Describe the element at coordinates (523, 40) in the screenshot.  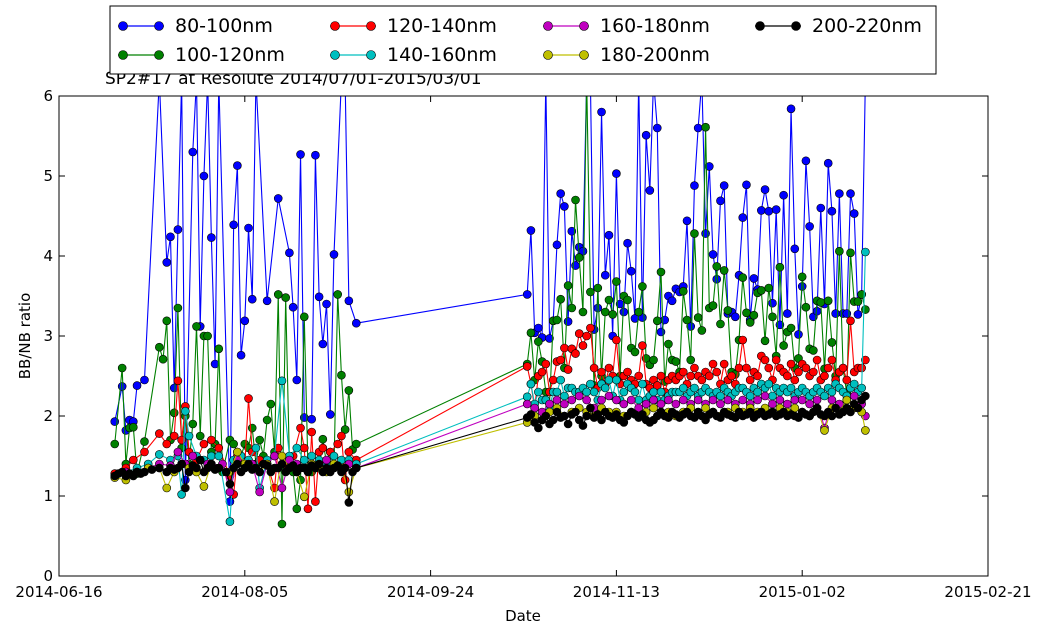
I see `legend-box` at that location.